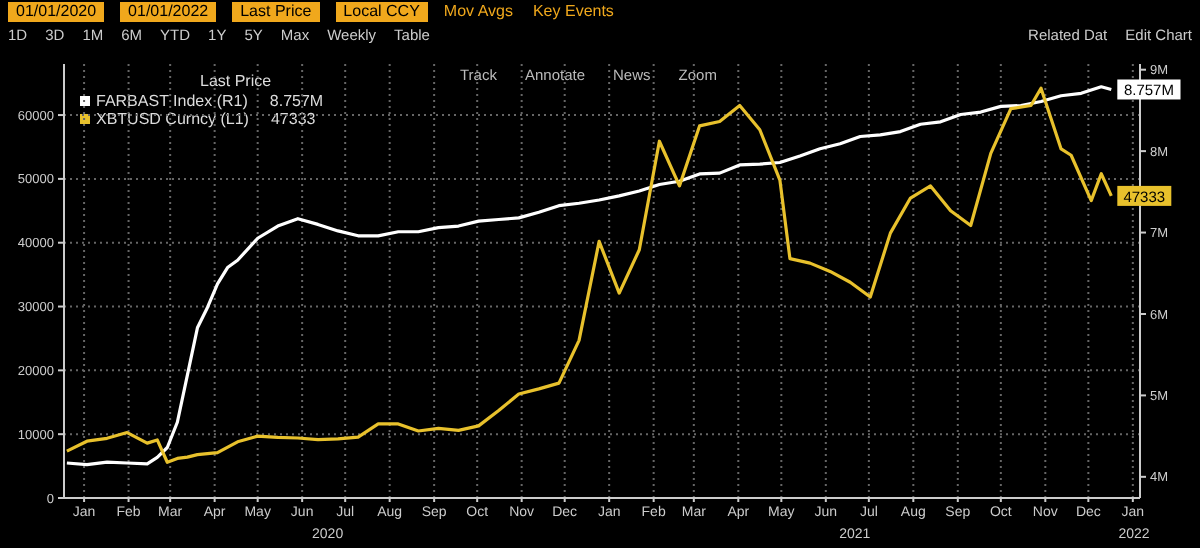  I want to click on text: 01/01/2020, so click(56, 12).